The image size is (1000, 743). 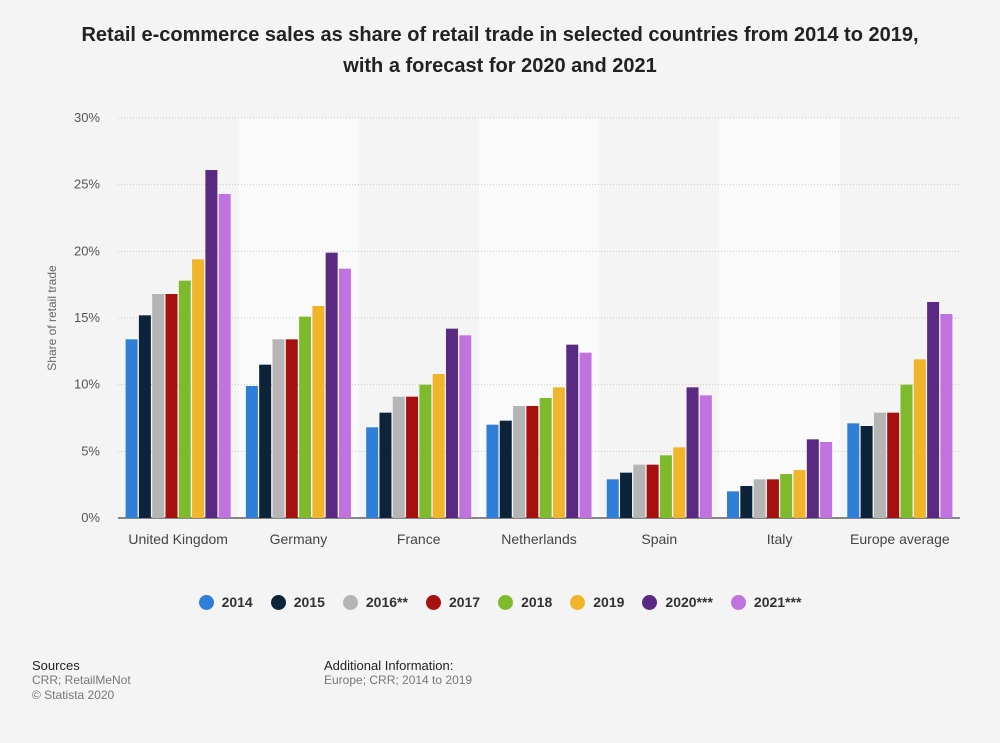 I want to click on x-tick-label: United Kingdom, so click(x=178, y=539).